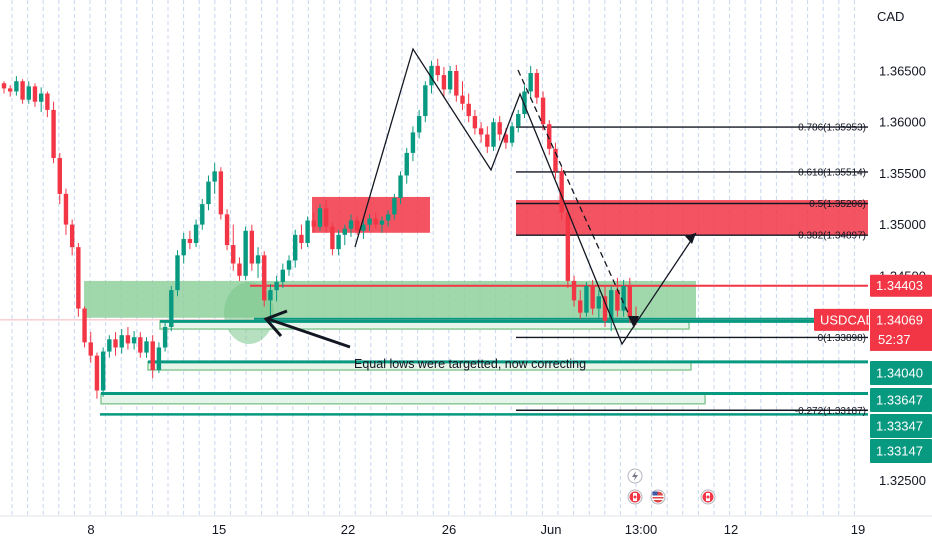 The image size is (932, 550). Describe the element at coordinates (899, 285) in the screenshot. I see `svg-text: 1.34403` at that location.